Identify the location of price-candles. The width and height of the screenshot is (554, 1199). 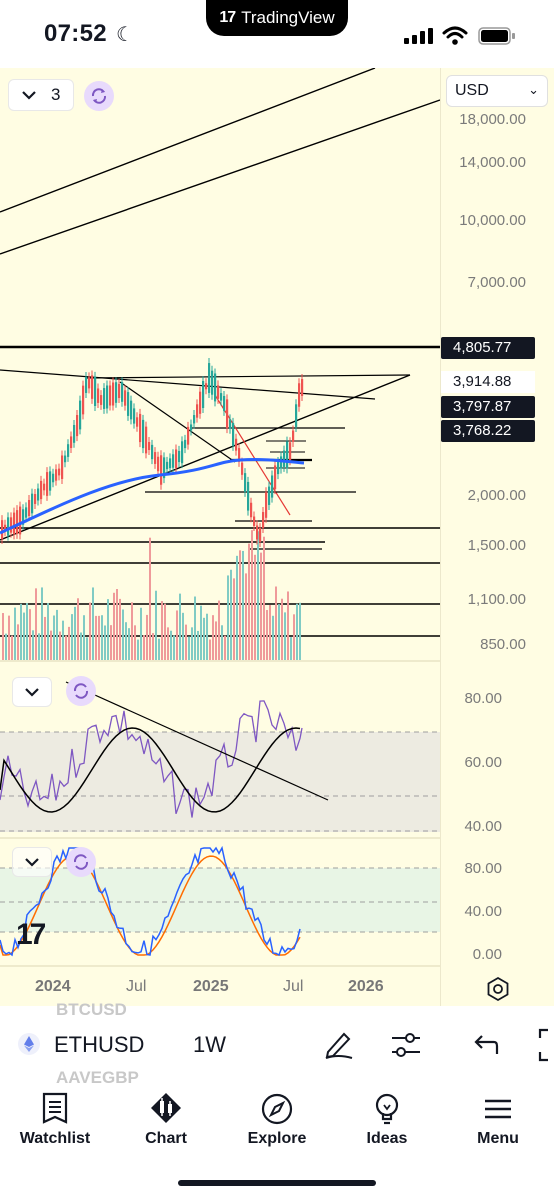
(152, 452).